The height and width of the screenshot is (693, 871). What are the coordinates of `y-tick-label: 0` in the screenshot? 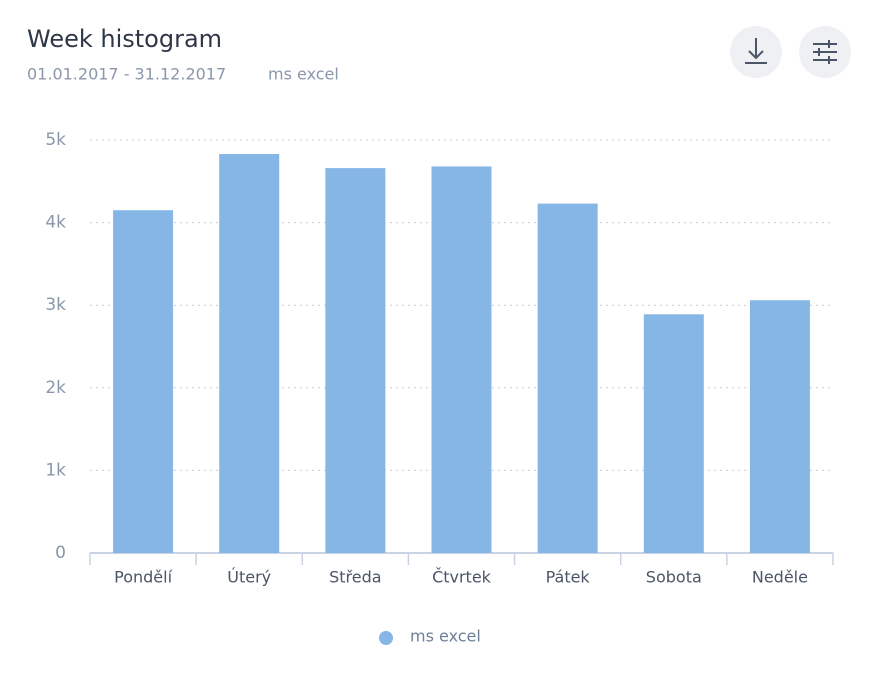 It's located at (60, 553).